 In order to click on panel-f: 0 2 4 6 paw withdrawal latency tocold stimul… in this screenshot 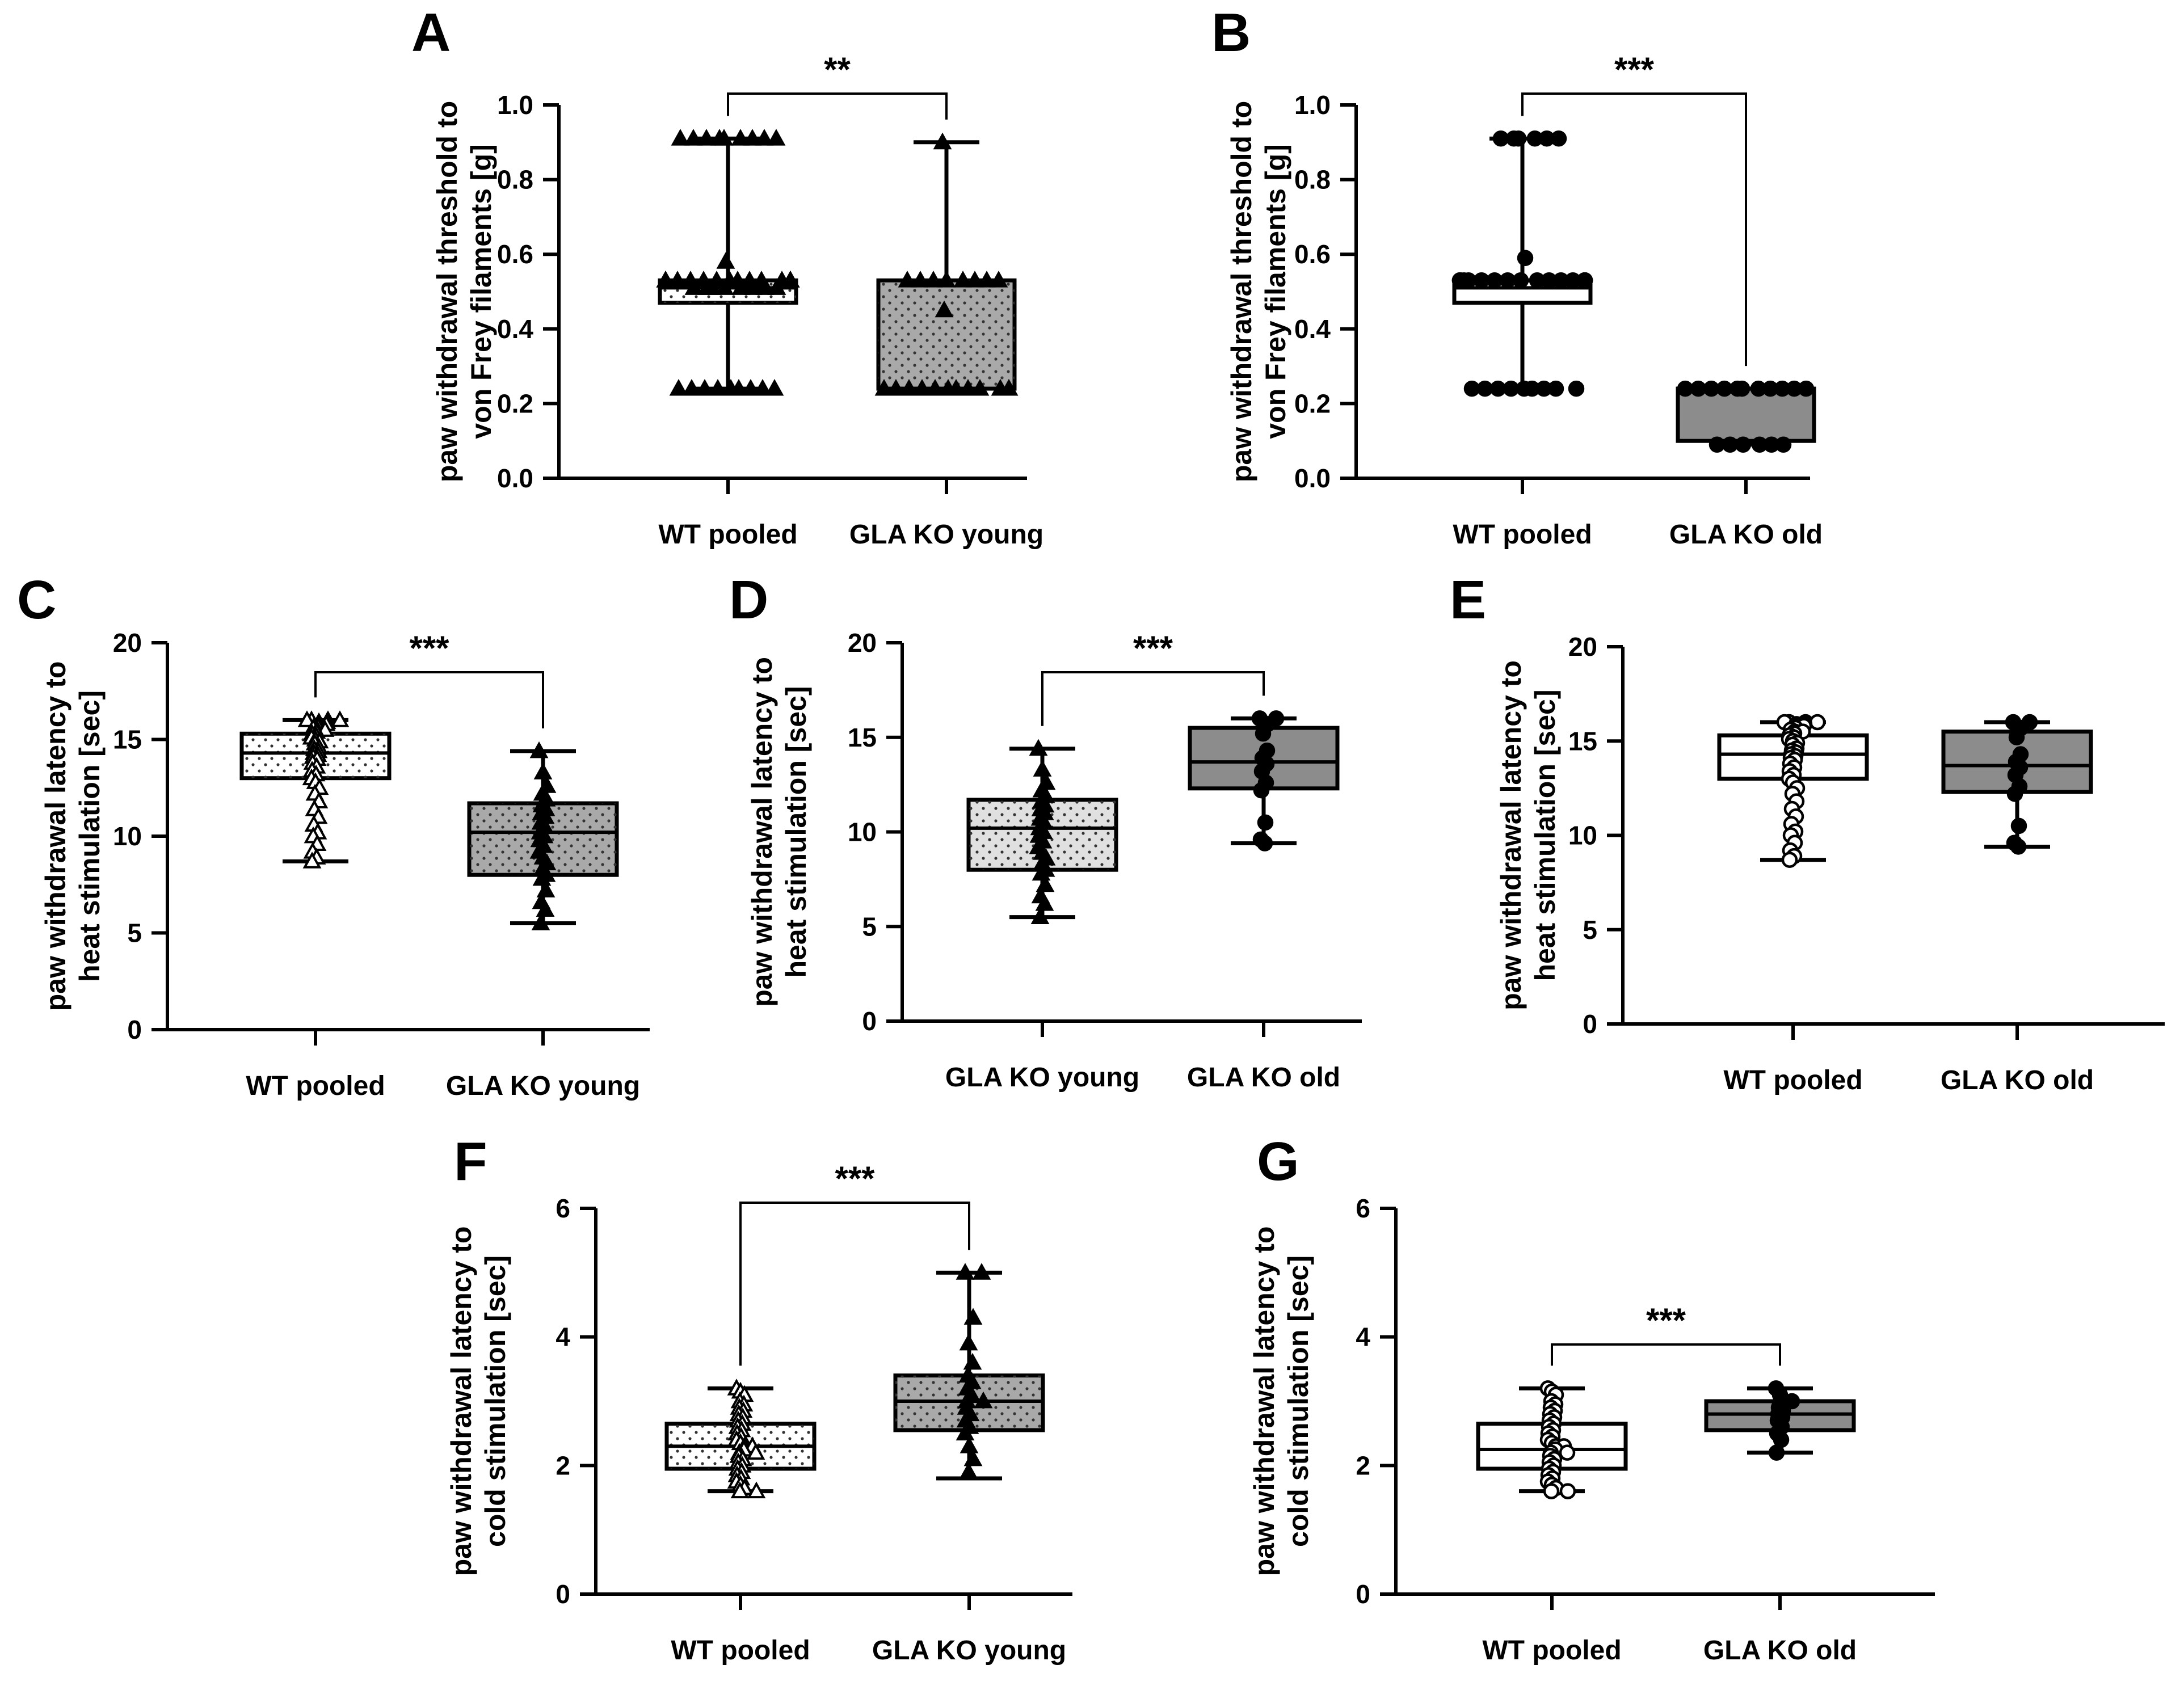, I will do `click(758, 1413)`.